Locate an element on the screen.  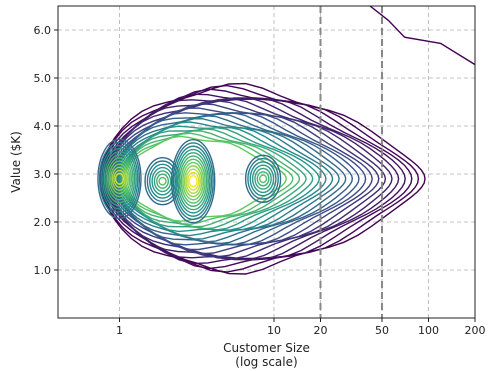
x-axis-ticks: 1 10 20 50 100 200 is located at coordinates (301, 327).